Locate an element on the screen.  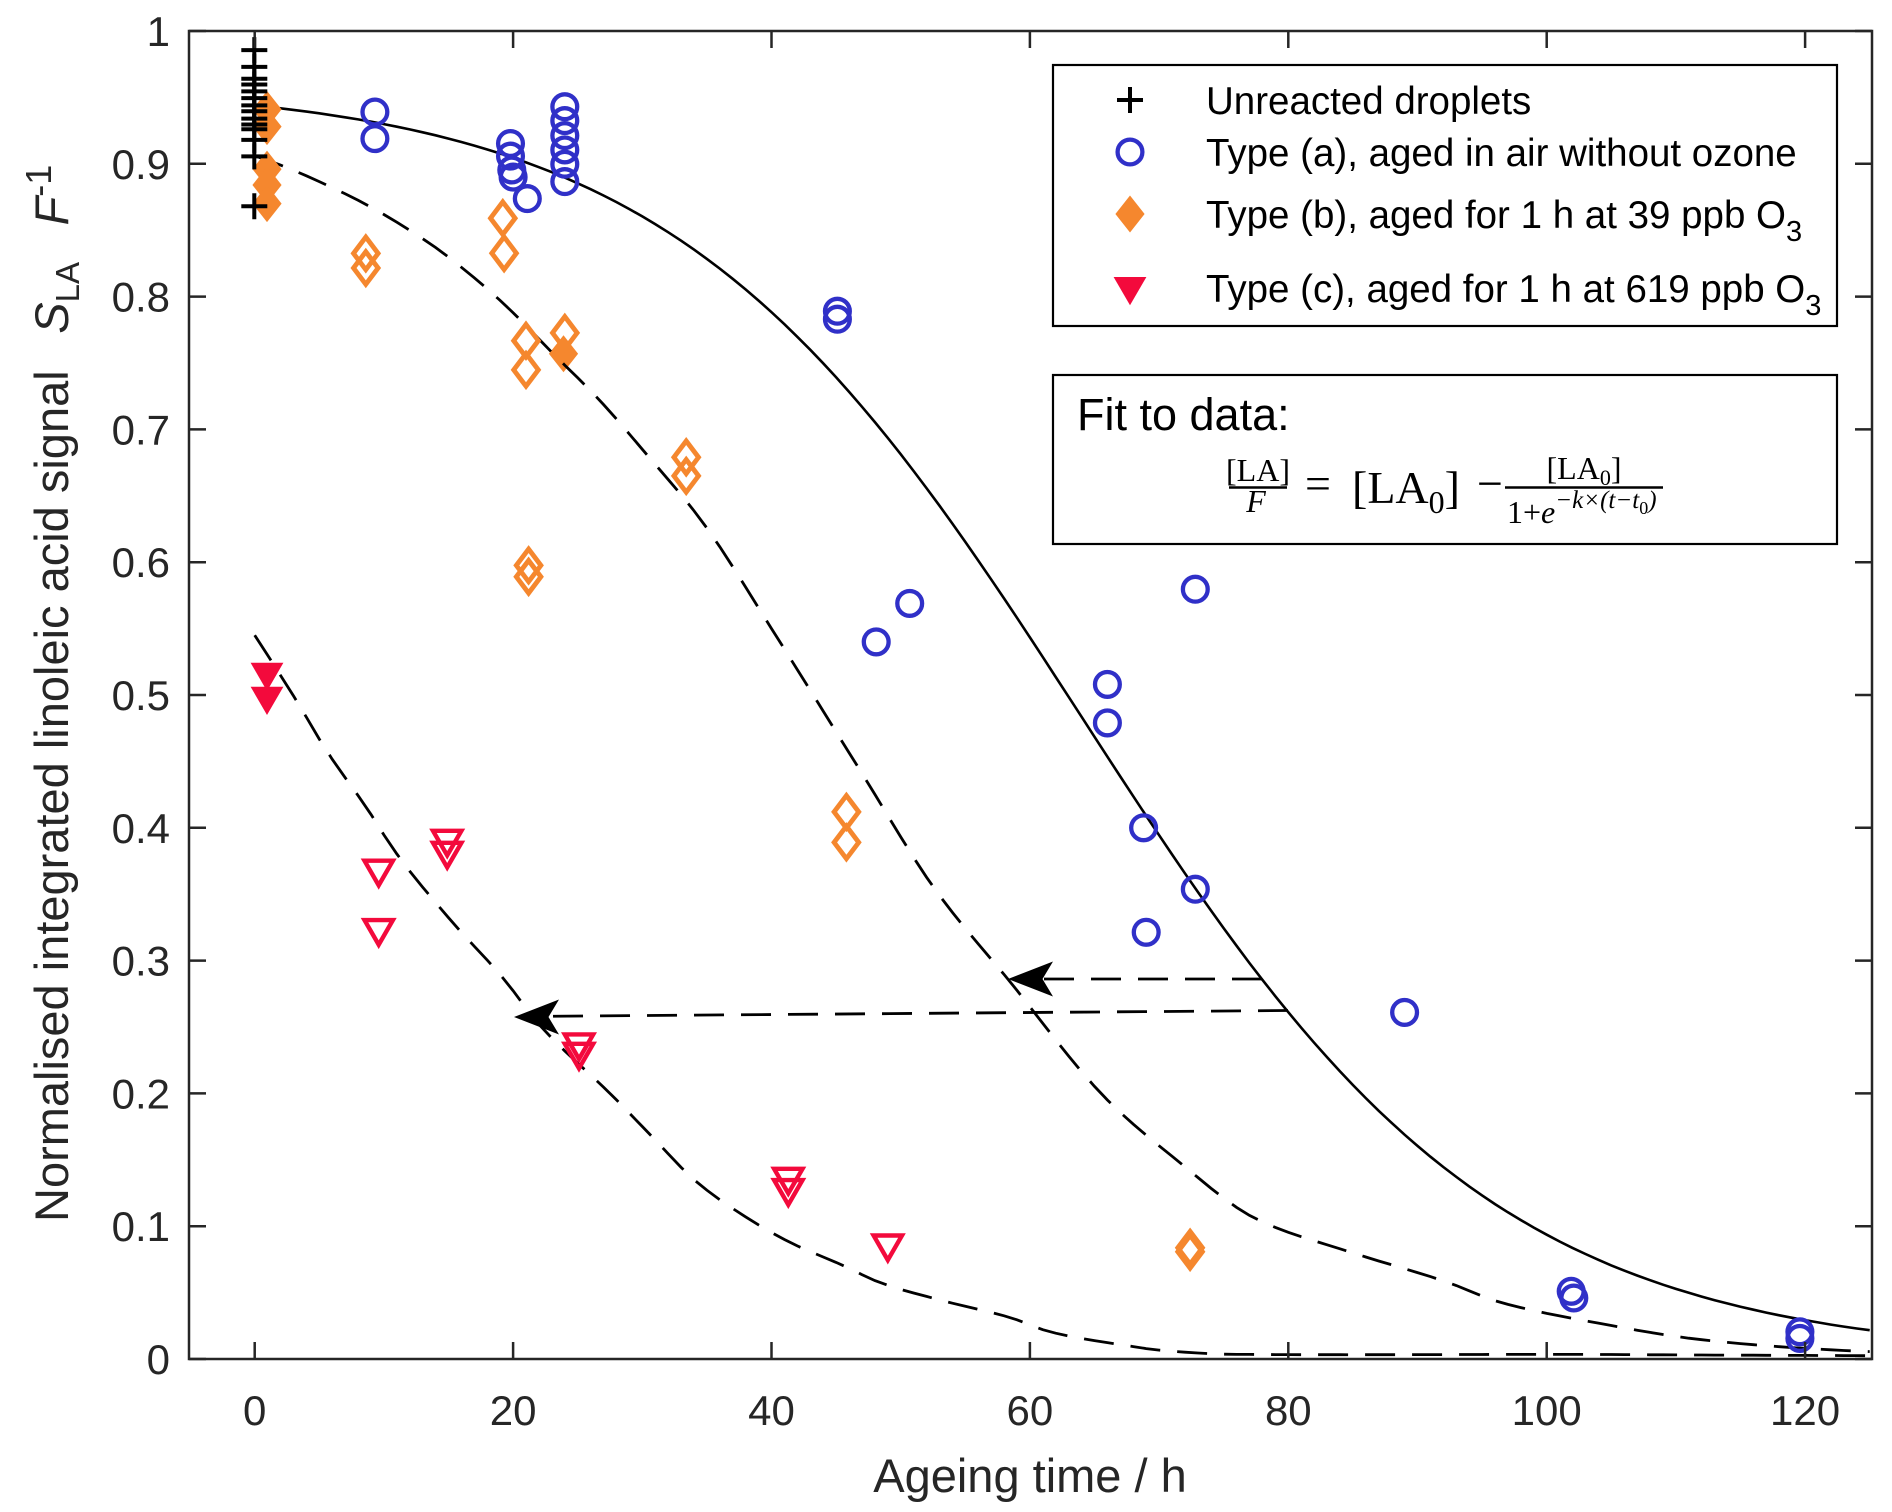
svg-text: 20 is located at coordinates (513, 1410).